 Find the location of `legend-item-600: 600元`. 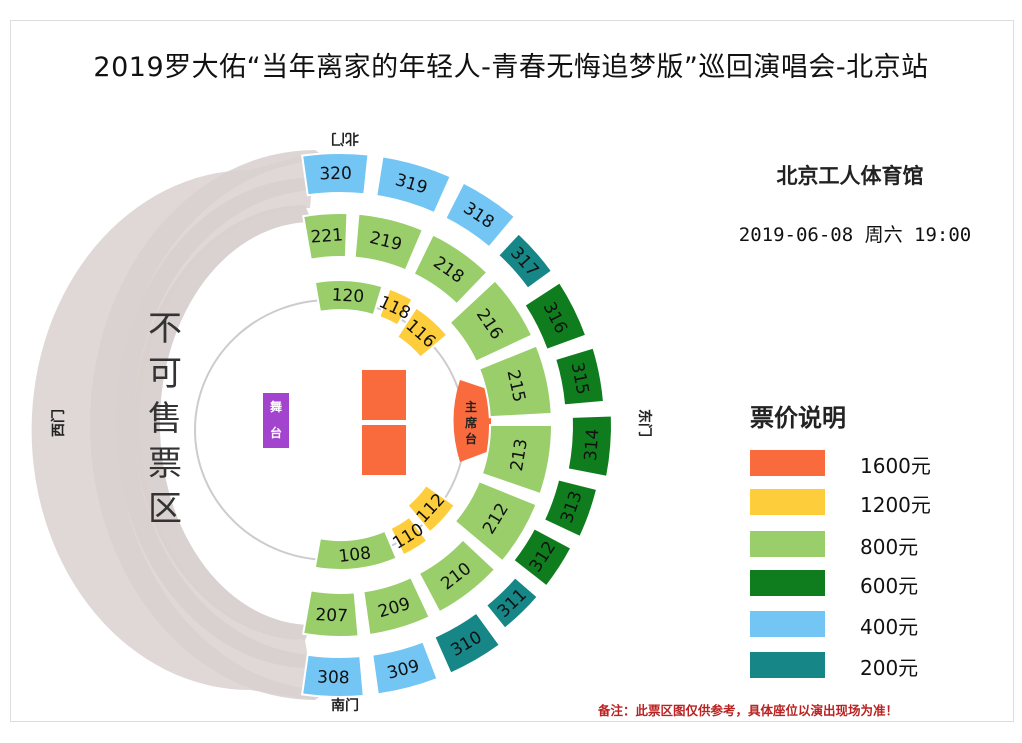

legend-item-600: 600元 is located at coordinates (870, 584).